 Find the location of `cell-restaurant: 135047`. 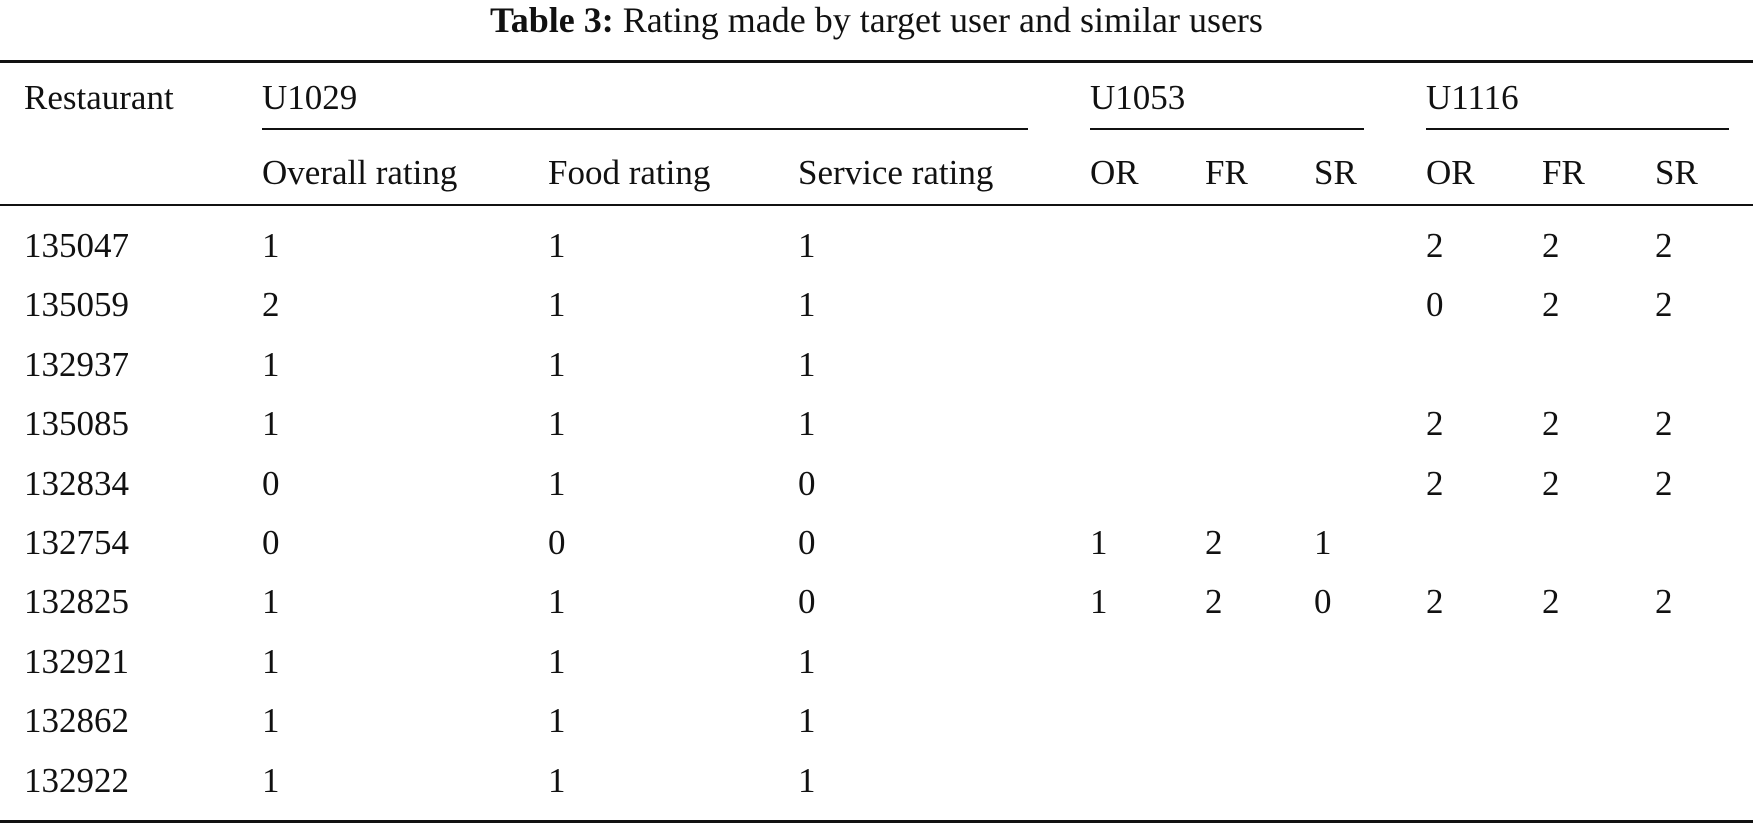

cell-restaurant: 135047 is located at coordinates (76, 245).